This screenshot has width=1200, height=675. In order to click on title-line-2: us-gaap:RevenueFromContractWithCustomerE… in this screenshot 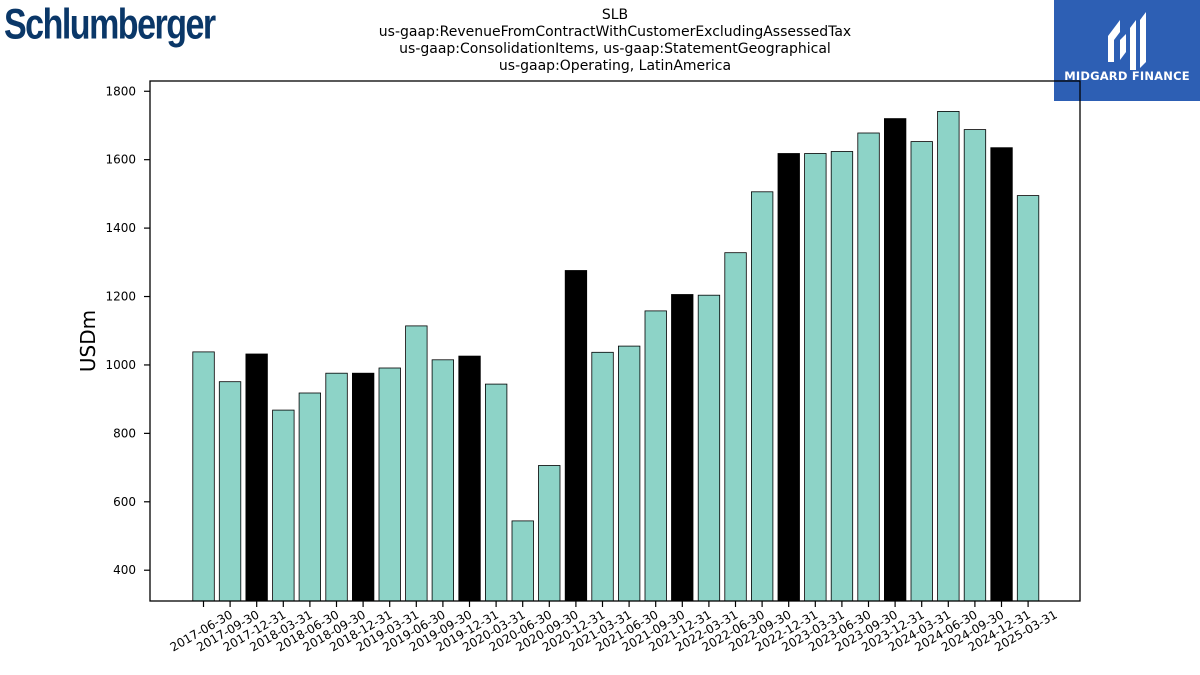, I will do `click(615, 32)`.